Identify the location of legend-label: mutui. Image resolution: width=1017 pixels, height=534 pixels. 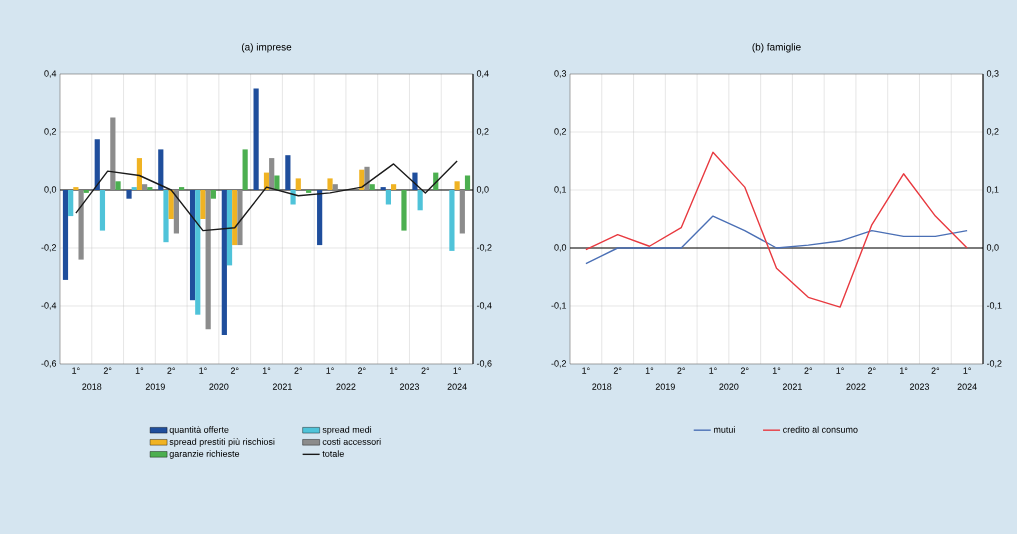
(724, 429).